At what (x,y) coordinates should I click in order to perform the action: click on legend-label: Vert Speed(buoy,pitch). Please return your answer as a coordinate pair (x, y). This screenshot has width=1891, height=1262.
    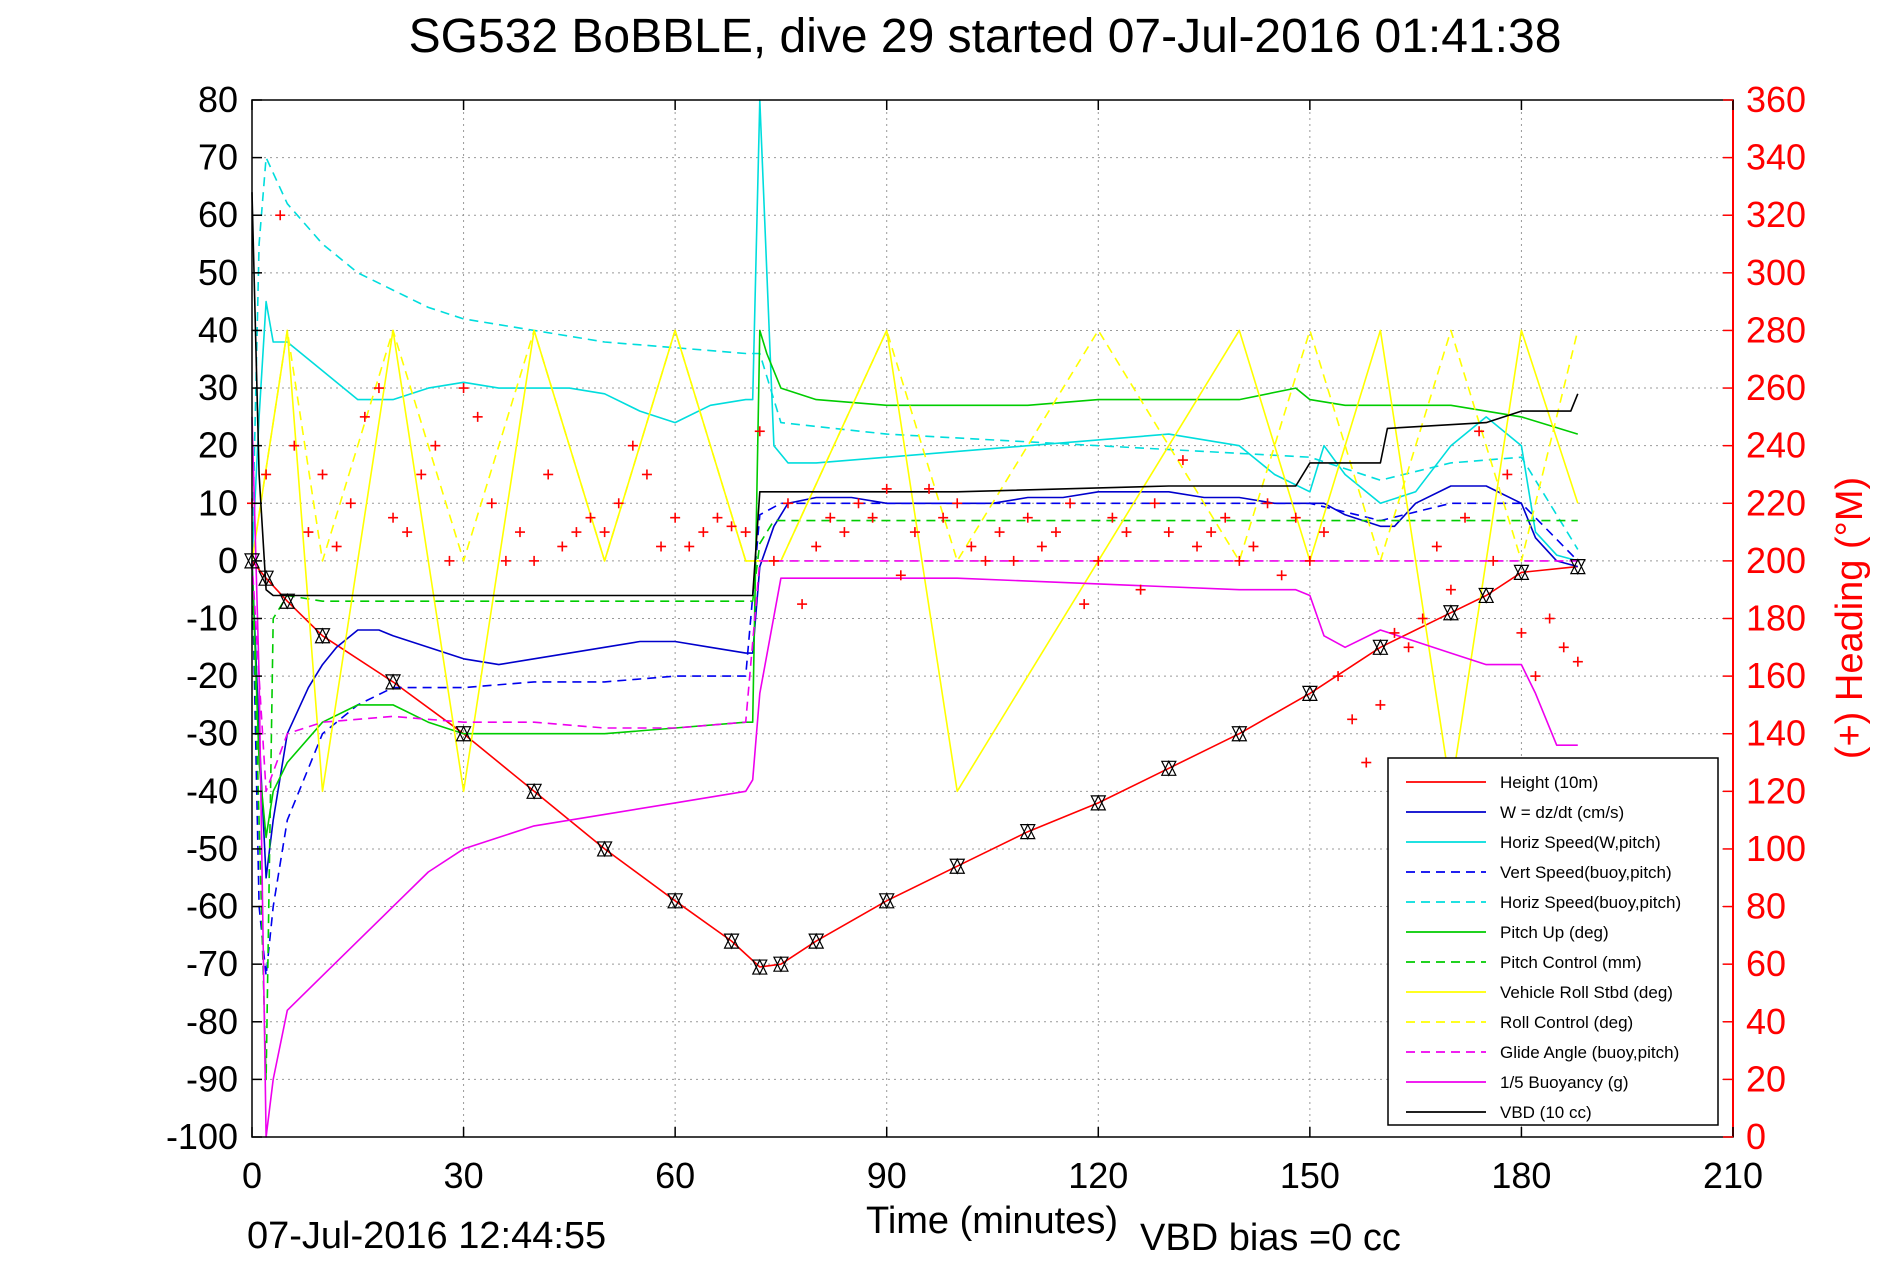
    Looking at the image, I should click on (1586, 872).